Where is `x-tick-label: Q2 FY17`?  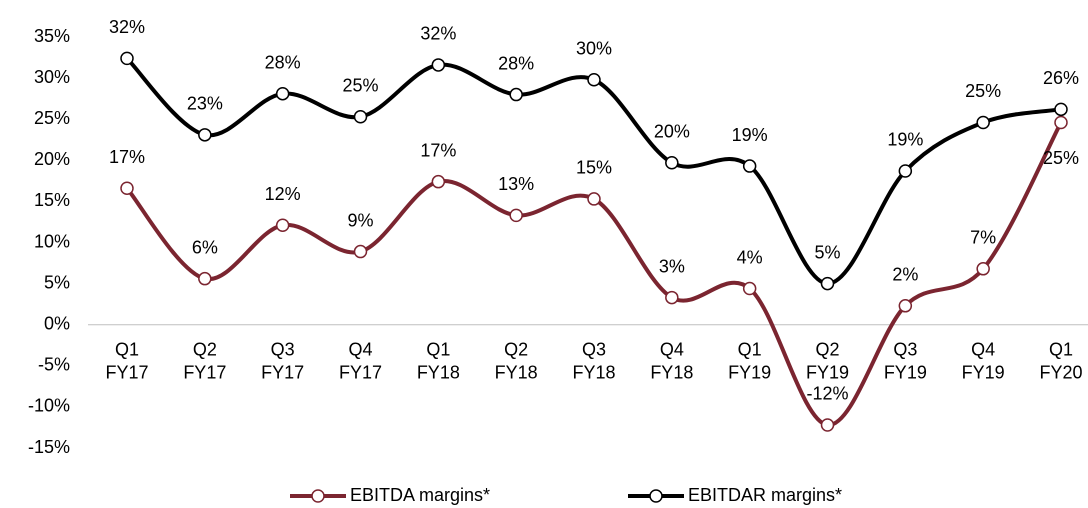
x-tick-label: Q2 FY17 is located at coordinates (204, 360).